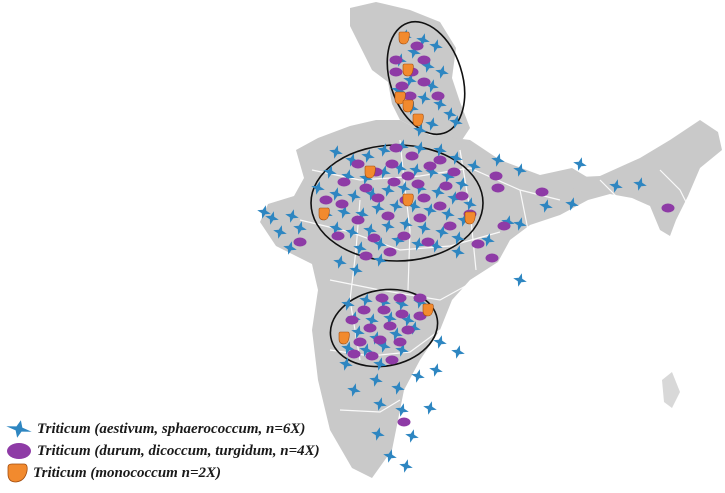 This screenshot has width=725, height=493. What do you see at coordinates (194, 429) in the screenshot?
I see `legend-item-hexaploid: Triticum (aestivum, sphaerococcum, n=6X)` at bounding box center [194, 429].